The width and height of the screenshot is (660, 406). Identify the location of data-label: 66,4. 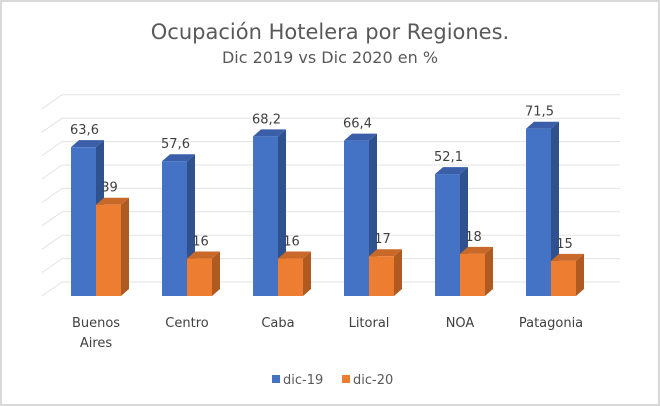
(357, 124).